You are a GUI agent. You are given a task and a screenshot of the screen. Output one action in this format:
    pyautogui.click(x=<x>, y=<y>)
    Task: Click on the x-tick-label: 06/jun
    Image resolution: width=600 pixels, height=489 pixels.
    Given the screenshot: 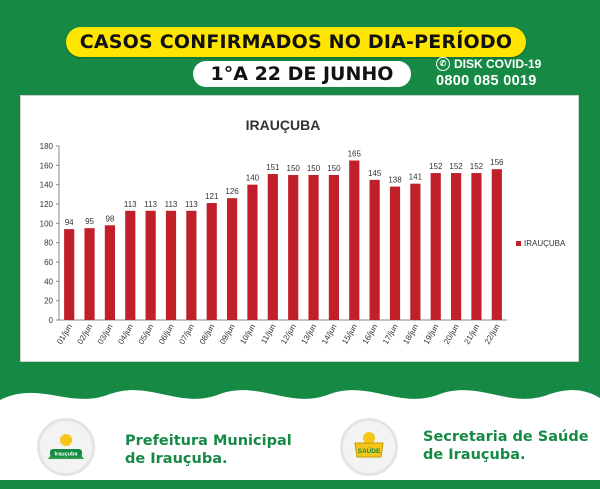 What is the action you would take?
    pyautogui.click(x=166, y=334)
    